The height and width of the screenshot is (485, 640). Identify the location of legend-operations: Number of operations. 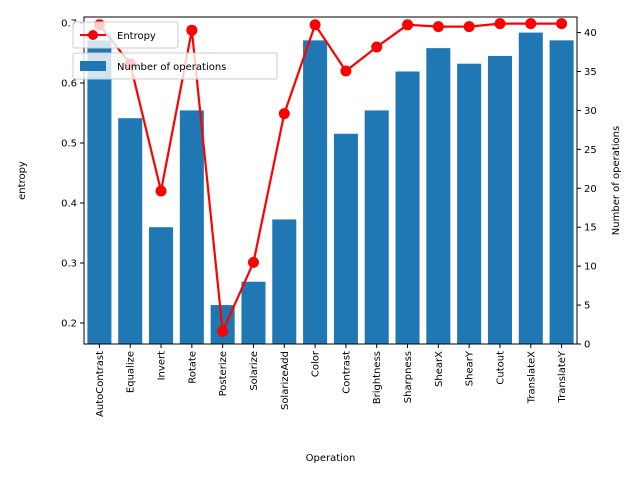
(175, 66).